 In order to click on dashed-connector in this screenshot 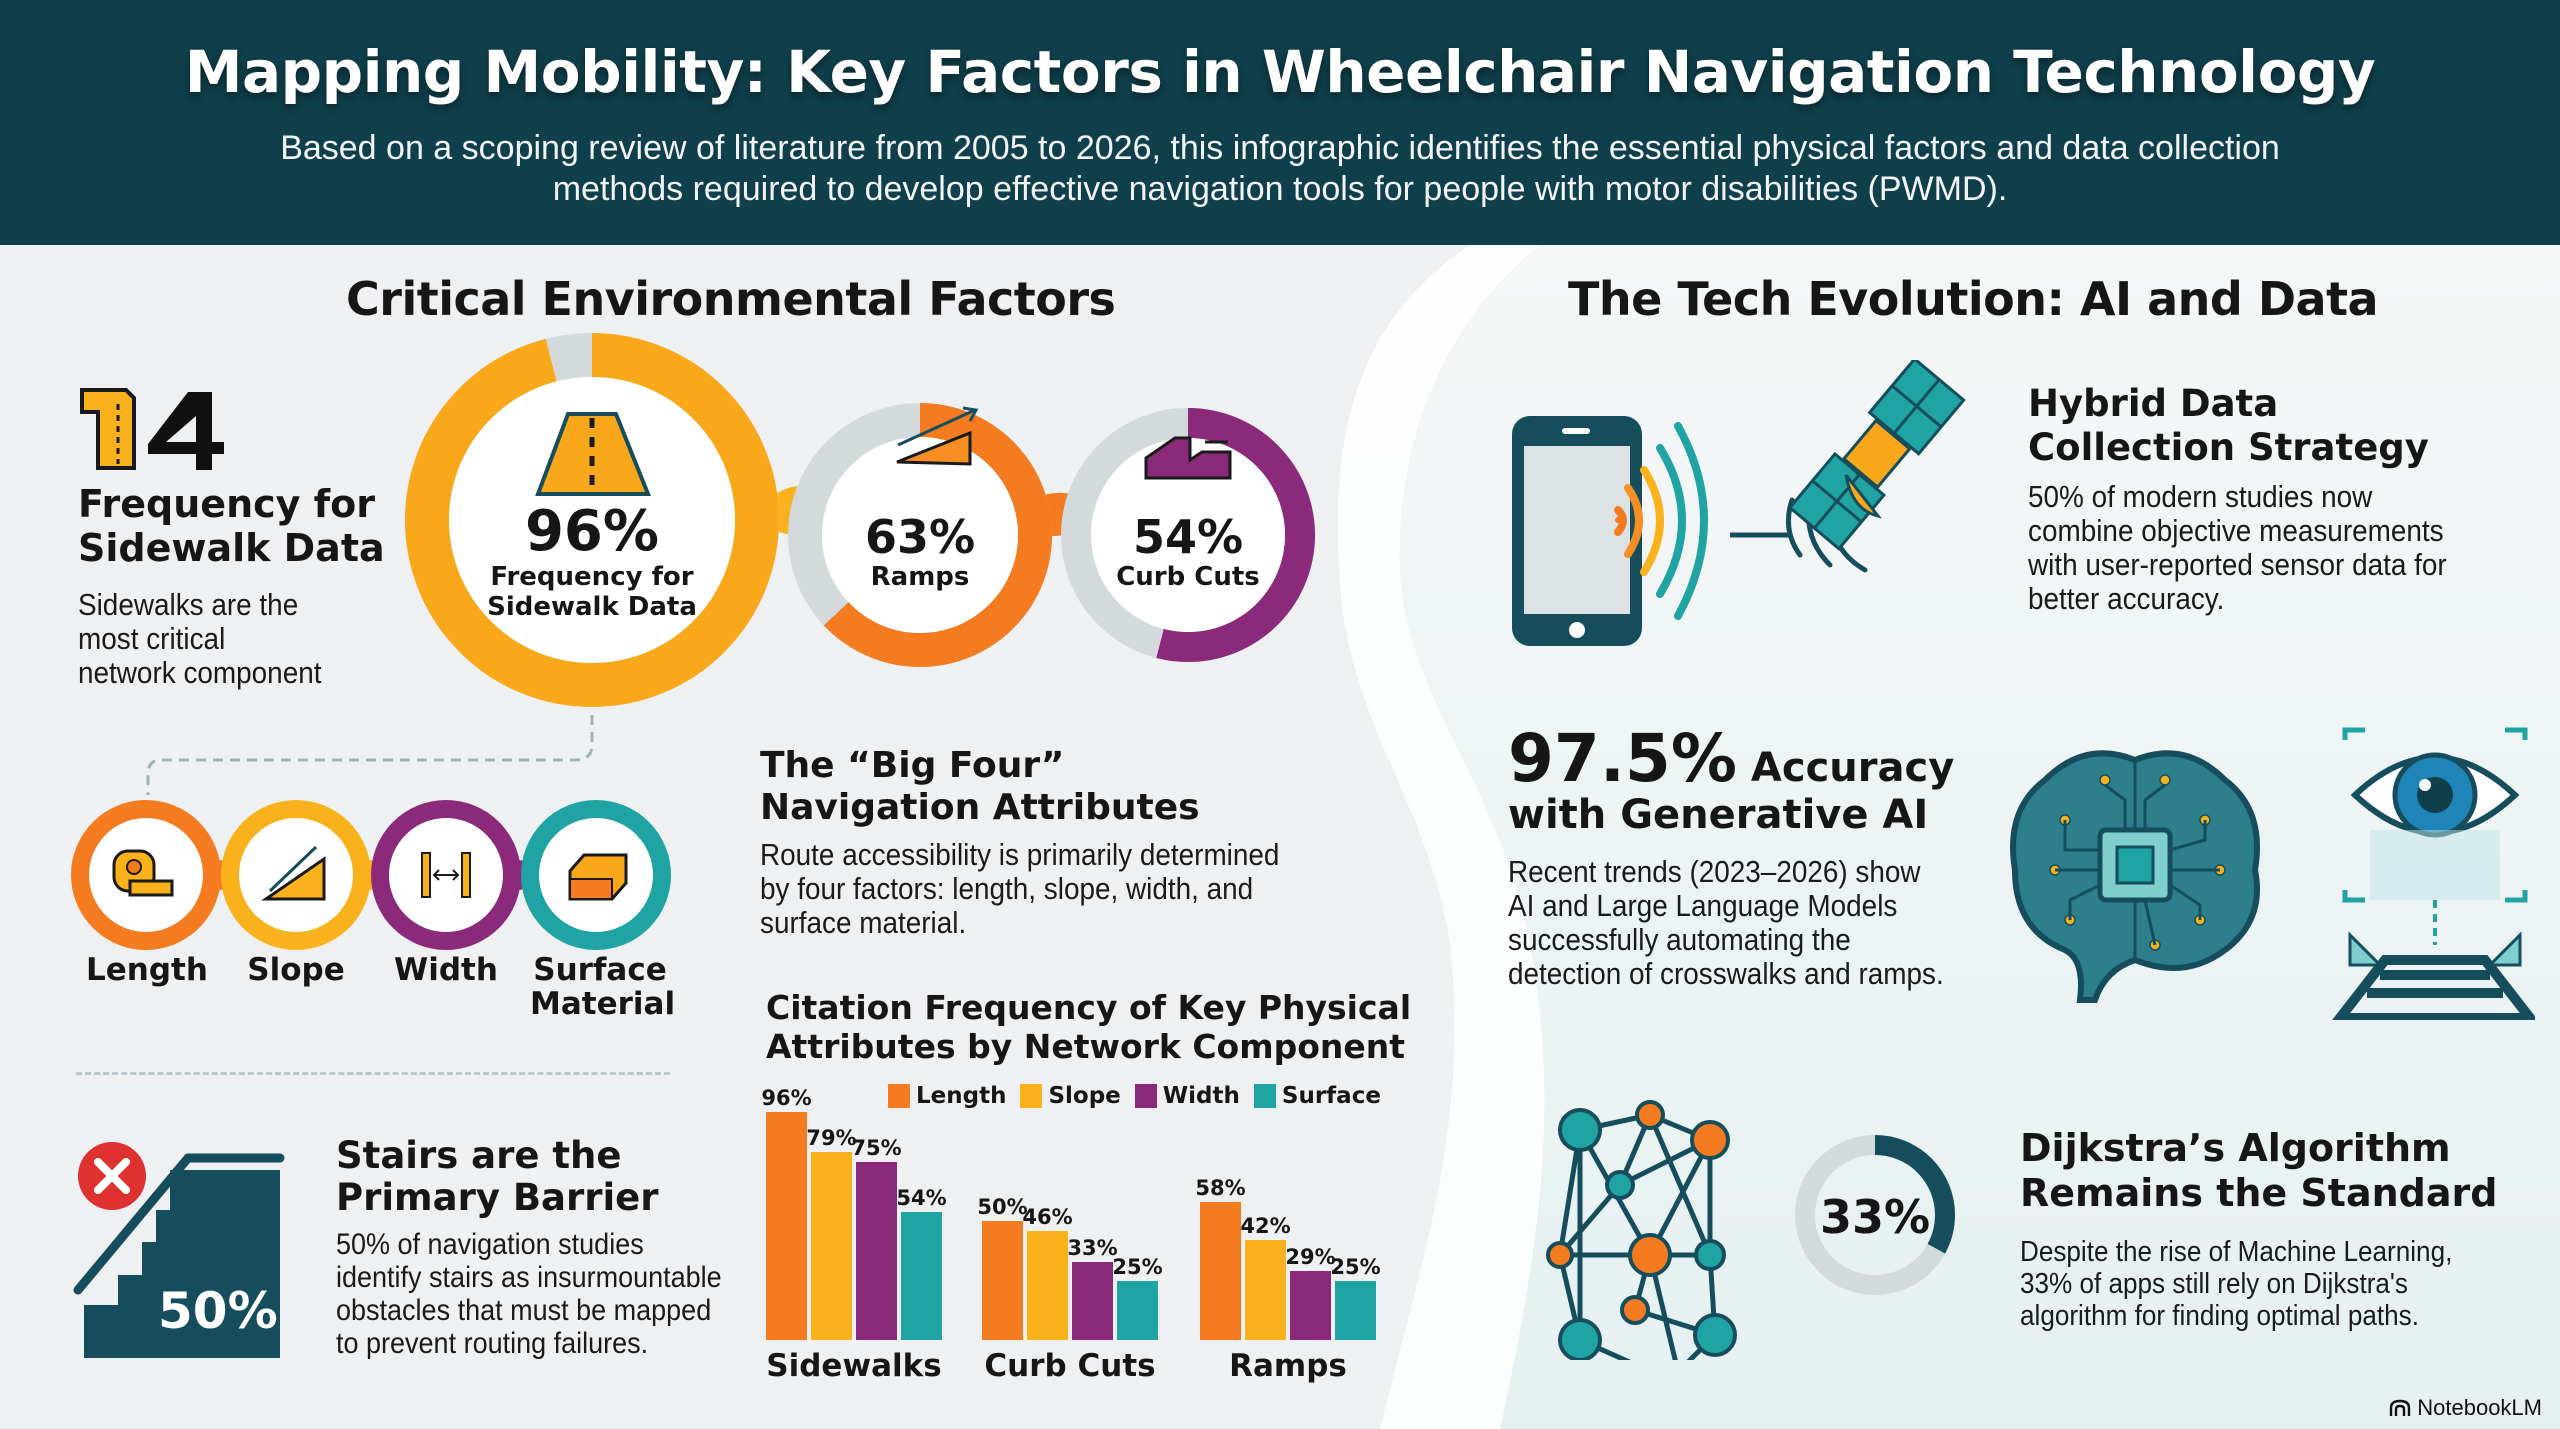, I will do `click(370, 755)`.